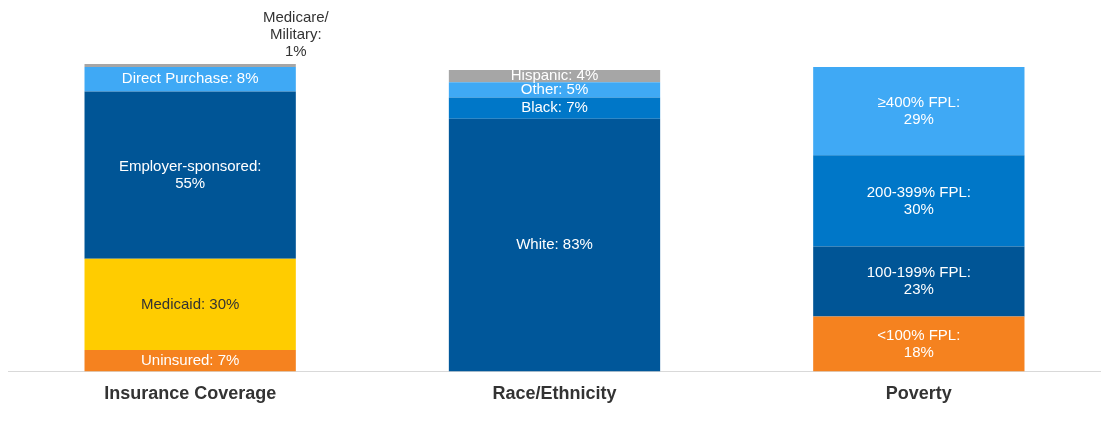 This screenshot has width=1109, height=425. What do you see at coordinates (190, 303) in the screenshot?
I see `data-label: Medicaid: 30%` at bounding box center [190, 303].